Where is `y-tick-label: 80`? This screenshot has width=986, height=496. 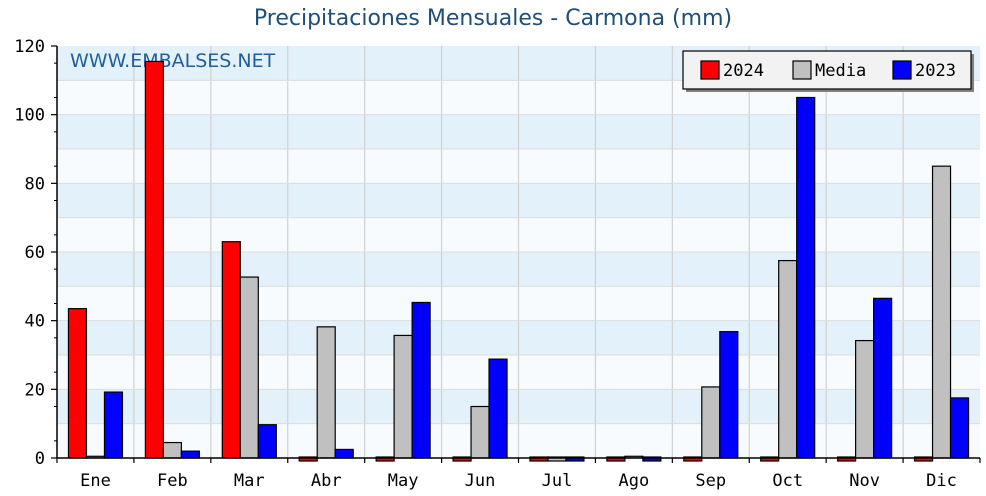 y-tick-label: 80 is located at coordinates (35, 184).